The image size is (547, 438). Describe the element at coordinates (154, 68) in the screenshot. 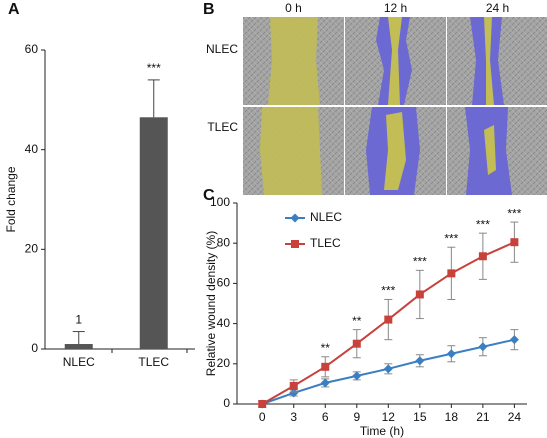

I see `bar-annotation: ***` at that location.